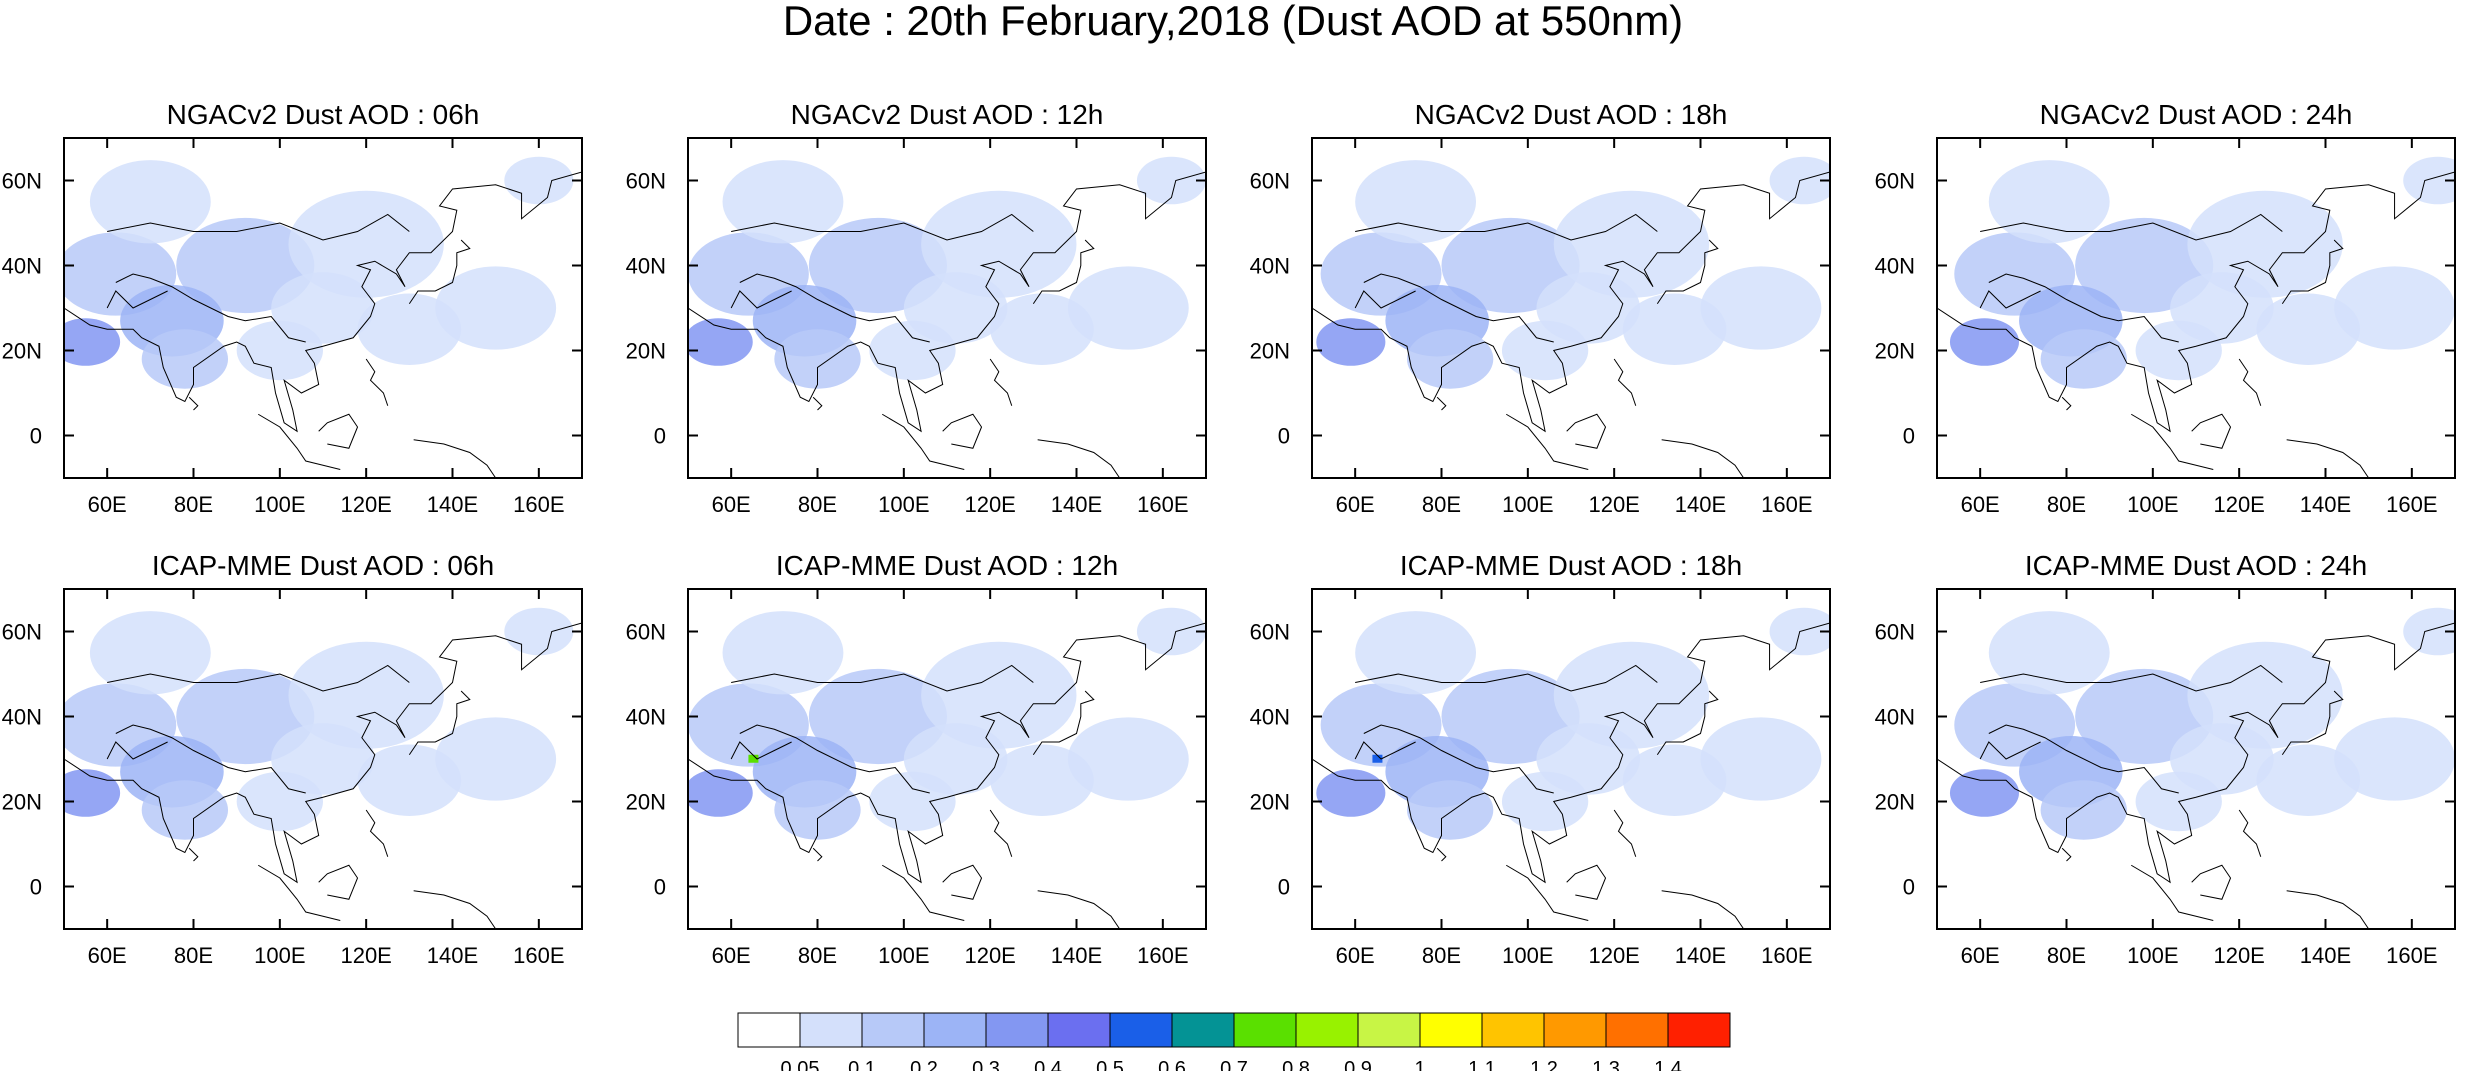  What do you see at coordinates (753, 758) in the screenshot?
I see `dust-hotspot` at bounding box center [753, 758].